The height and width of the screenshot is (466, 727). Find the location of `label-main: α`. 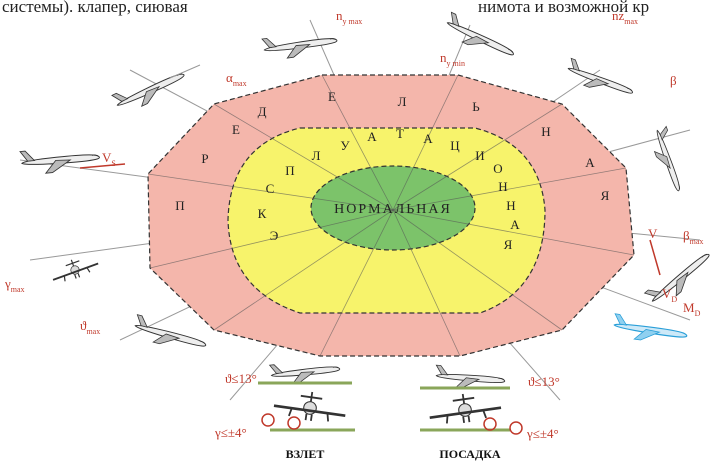

label-main: α is located at coordinates (229, 77).